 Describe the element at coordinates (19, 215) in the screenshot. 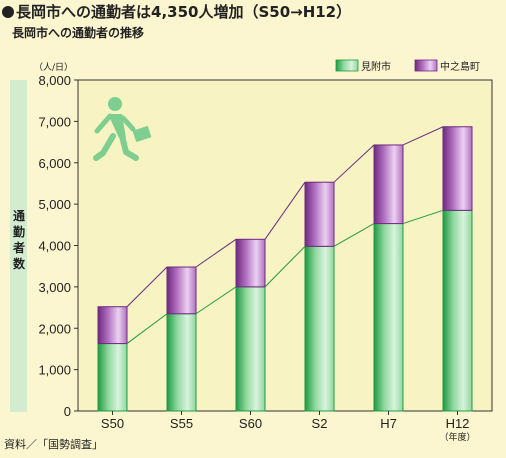

I see `y-axis-label-char: 通` at that location.